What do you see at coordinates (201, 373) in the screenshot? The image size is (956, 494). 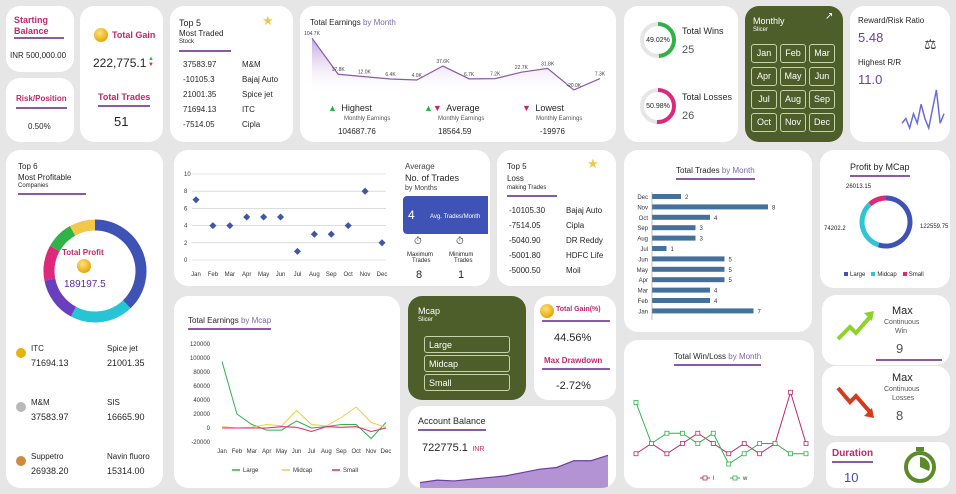 I see `y-tick-label: 80000` at bounding box center [201, 373].